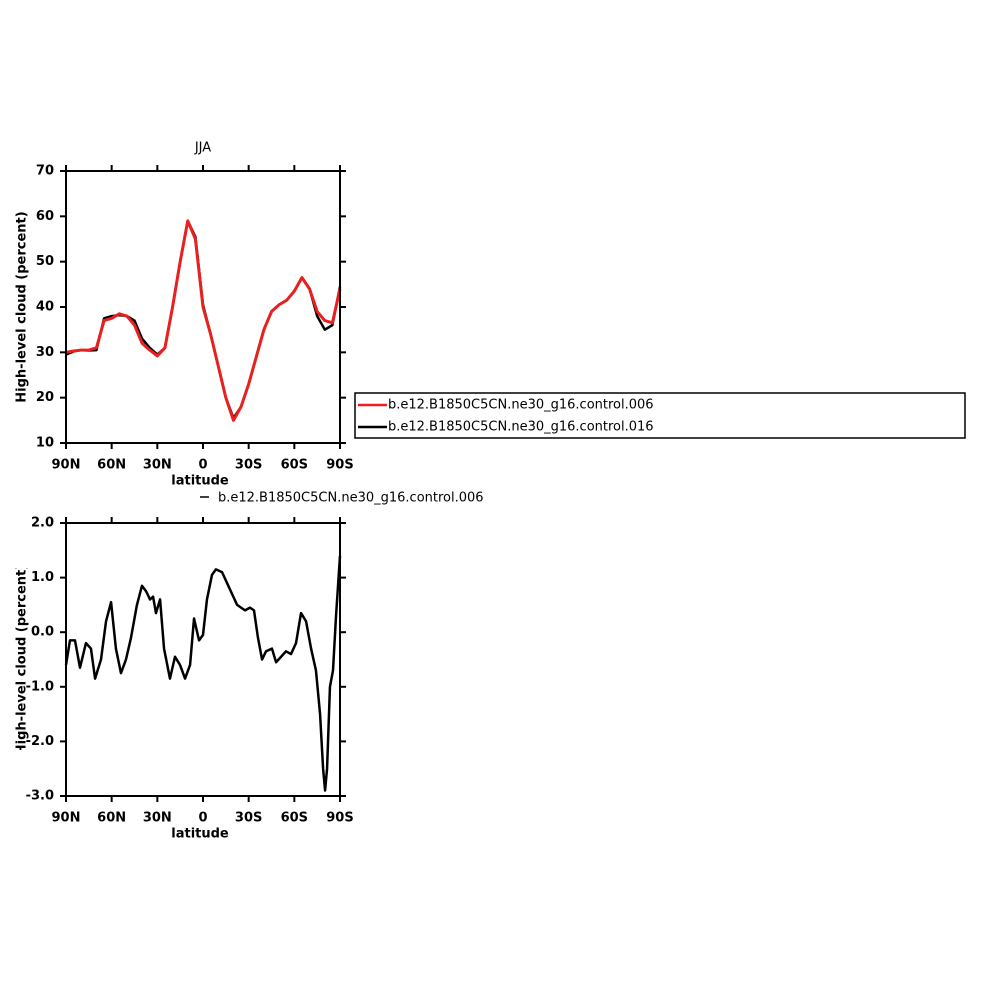 This screenshot has height=981, width=981. What do you see at coordinates (45, 443) in the screenshot?
I see `y-tick-label: 10` at bounding box center [45, 443].